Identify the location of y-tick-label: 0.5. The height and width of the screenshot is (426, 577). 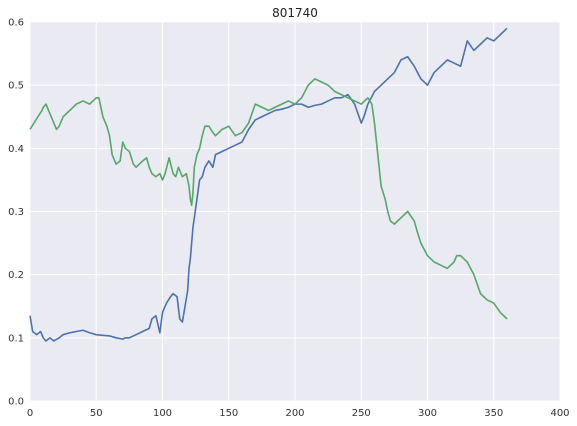
(16, 86).